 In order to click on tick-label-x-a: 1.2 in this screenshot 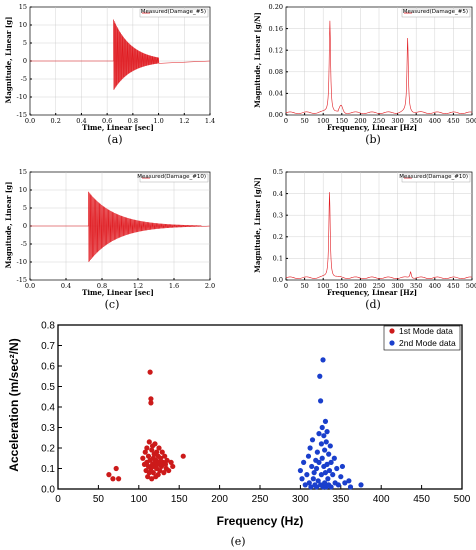, I will do `click(184, 121)`.